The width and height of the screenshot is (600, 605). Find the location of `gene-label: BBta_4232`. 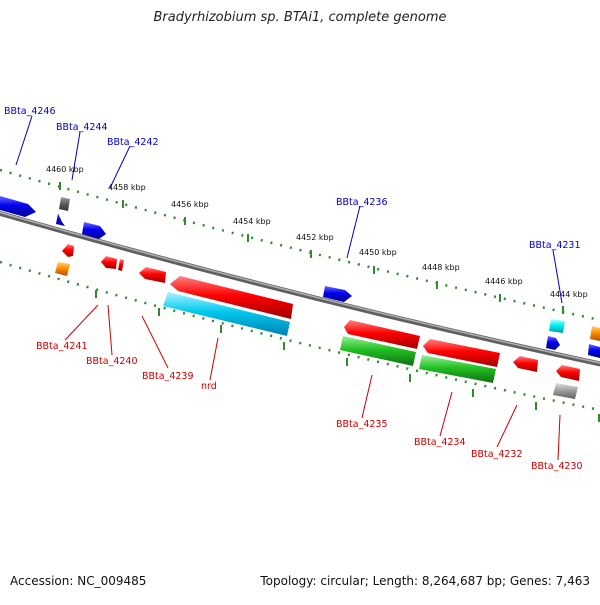

gene-label: BBta_4232 is located at coordinates (497, 454).